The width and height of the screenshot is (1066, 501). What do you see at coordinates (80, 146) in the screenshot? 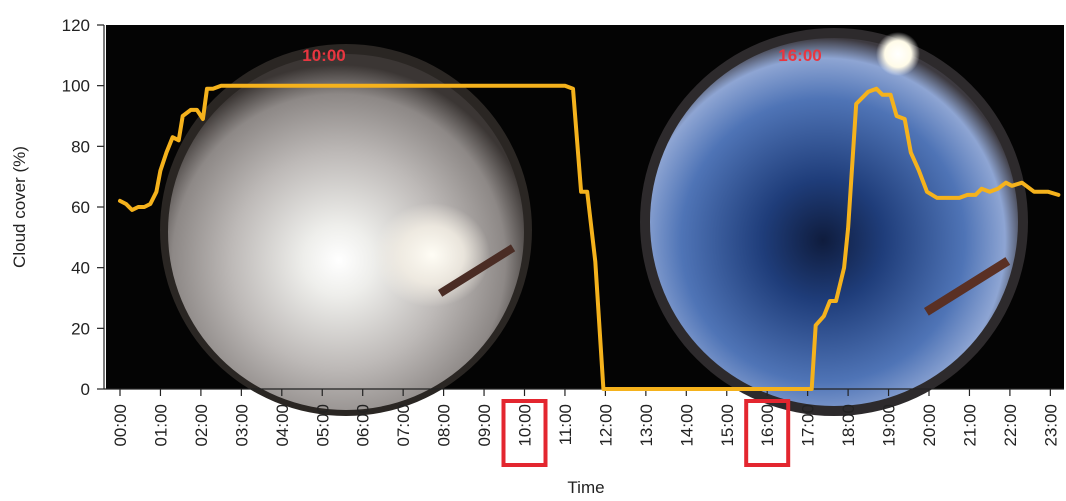
I see `y-tick-label: 80` at bounding box center [80, 146].